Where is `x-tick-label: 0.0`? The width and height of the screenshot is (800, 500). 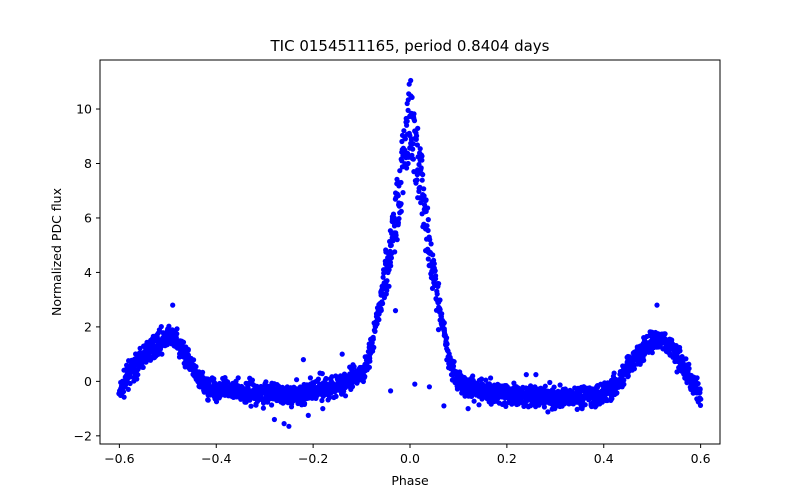 x-tick-label: 0.0 is located at coordinates (410, 458).